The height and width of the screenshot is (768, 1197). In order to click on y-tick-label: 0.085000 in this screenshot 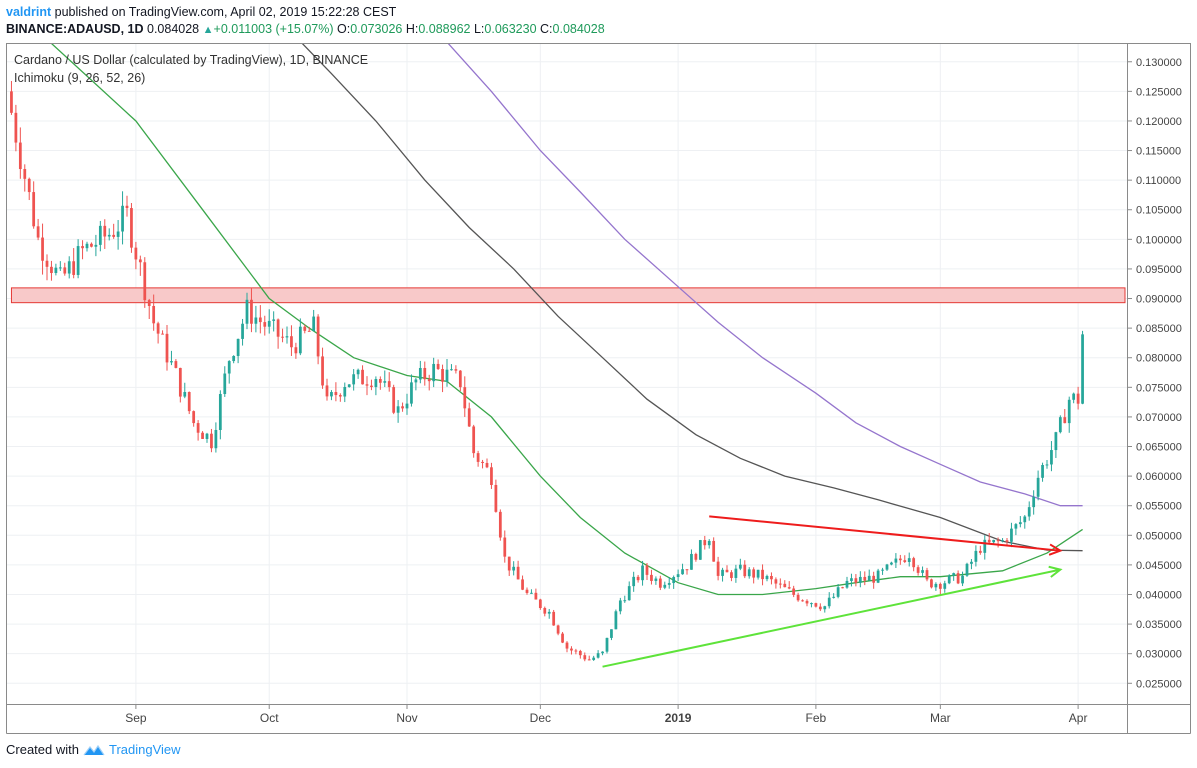, I will do `click(1159, 329)`.